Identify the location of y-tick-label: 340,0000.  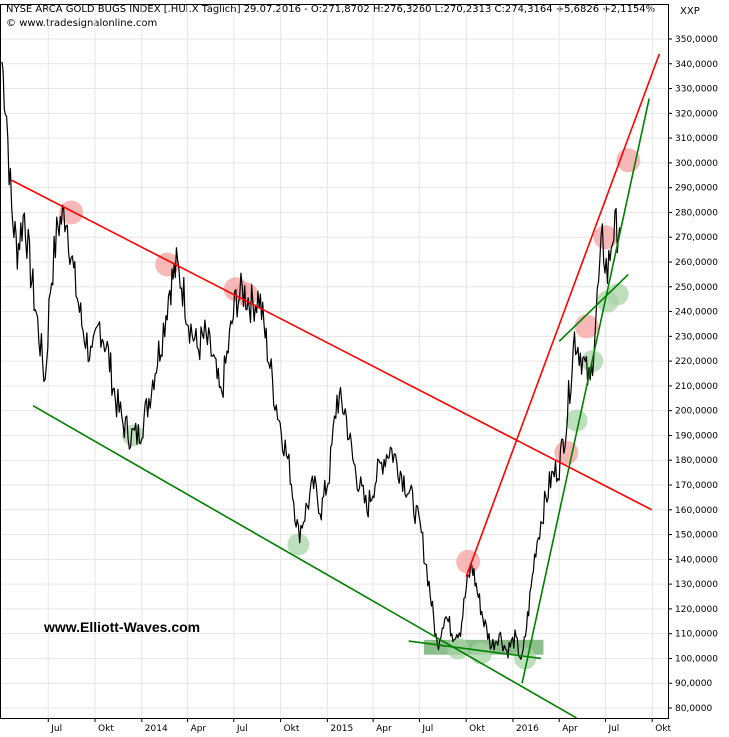
(696, 65).